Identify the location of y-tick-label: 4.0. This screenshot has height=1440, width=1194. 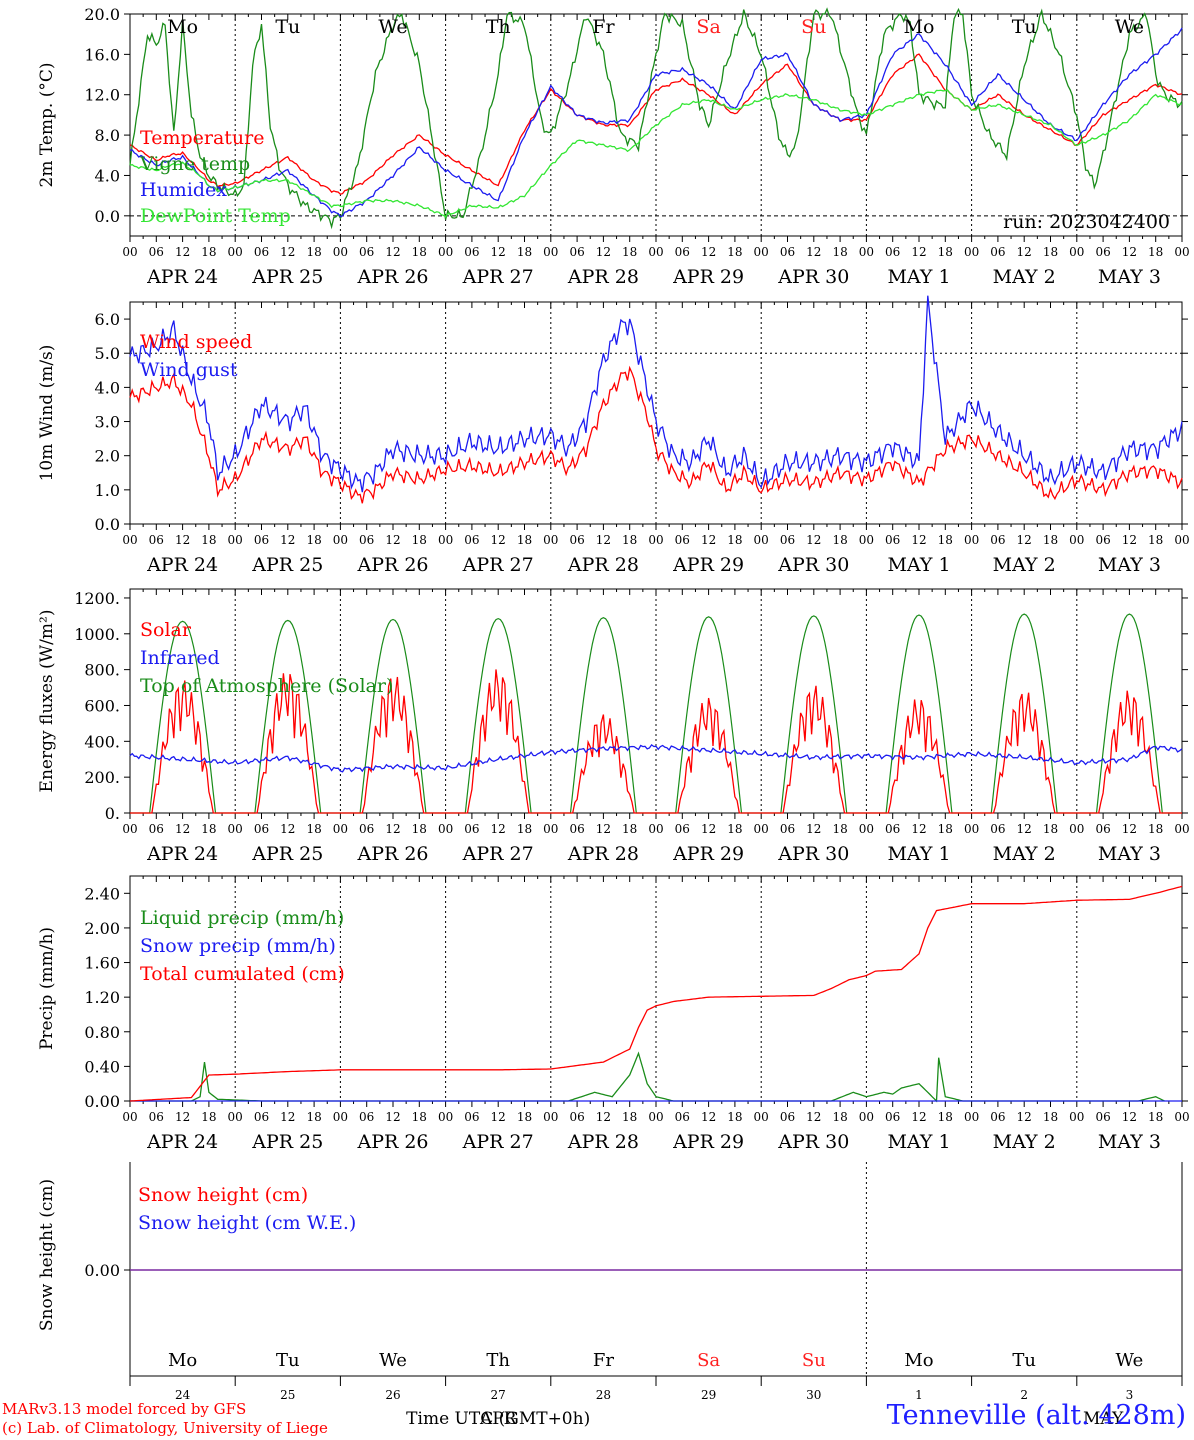
(107, 175).